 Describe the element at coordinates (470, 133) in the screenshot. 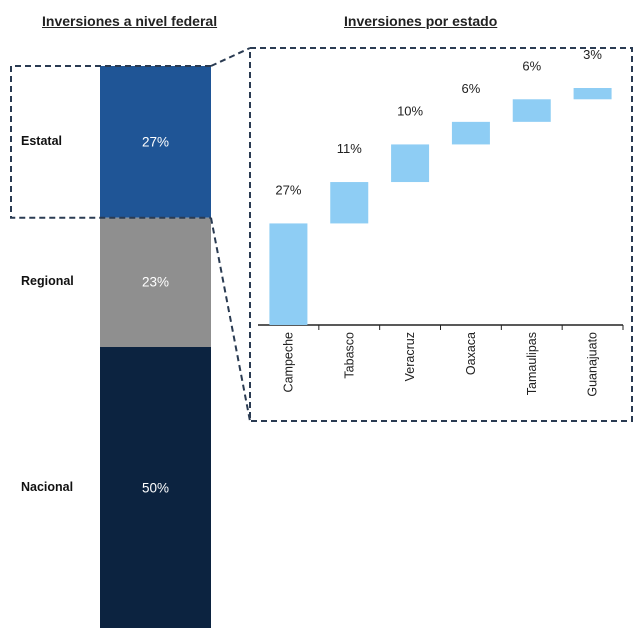

I see `state-bar-oaxaca` at that location.